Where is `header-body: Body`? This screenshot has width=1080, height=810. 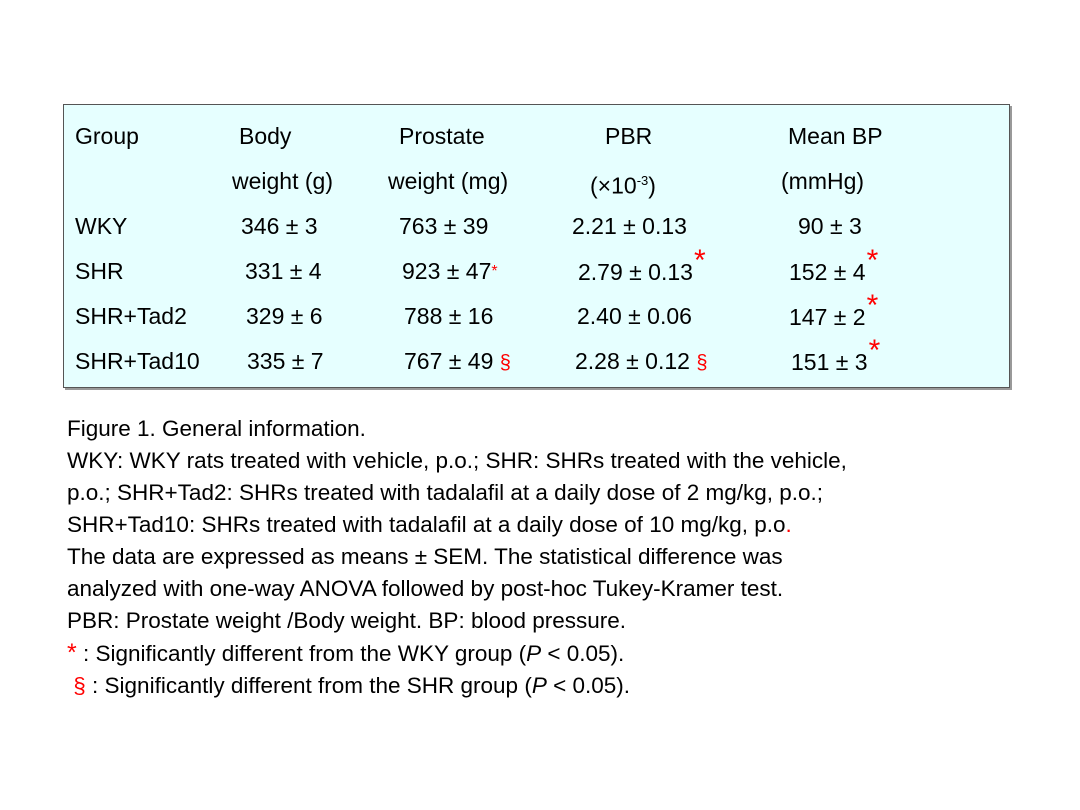 header-body: Body is located at coordinates (265, 136).